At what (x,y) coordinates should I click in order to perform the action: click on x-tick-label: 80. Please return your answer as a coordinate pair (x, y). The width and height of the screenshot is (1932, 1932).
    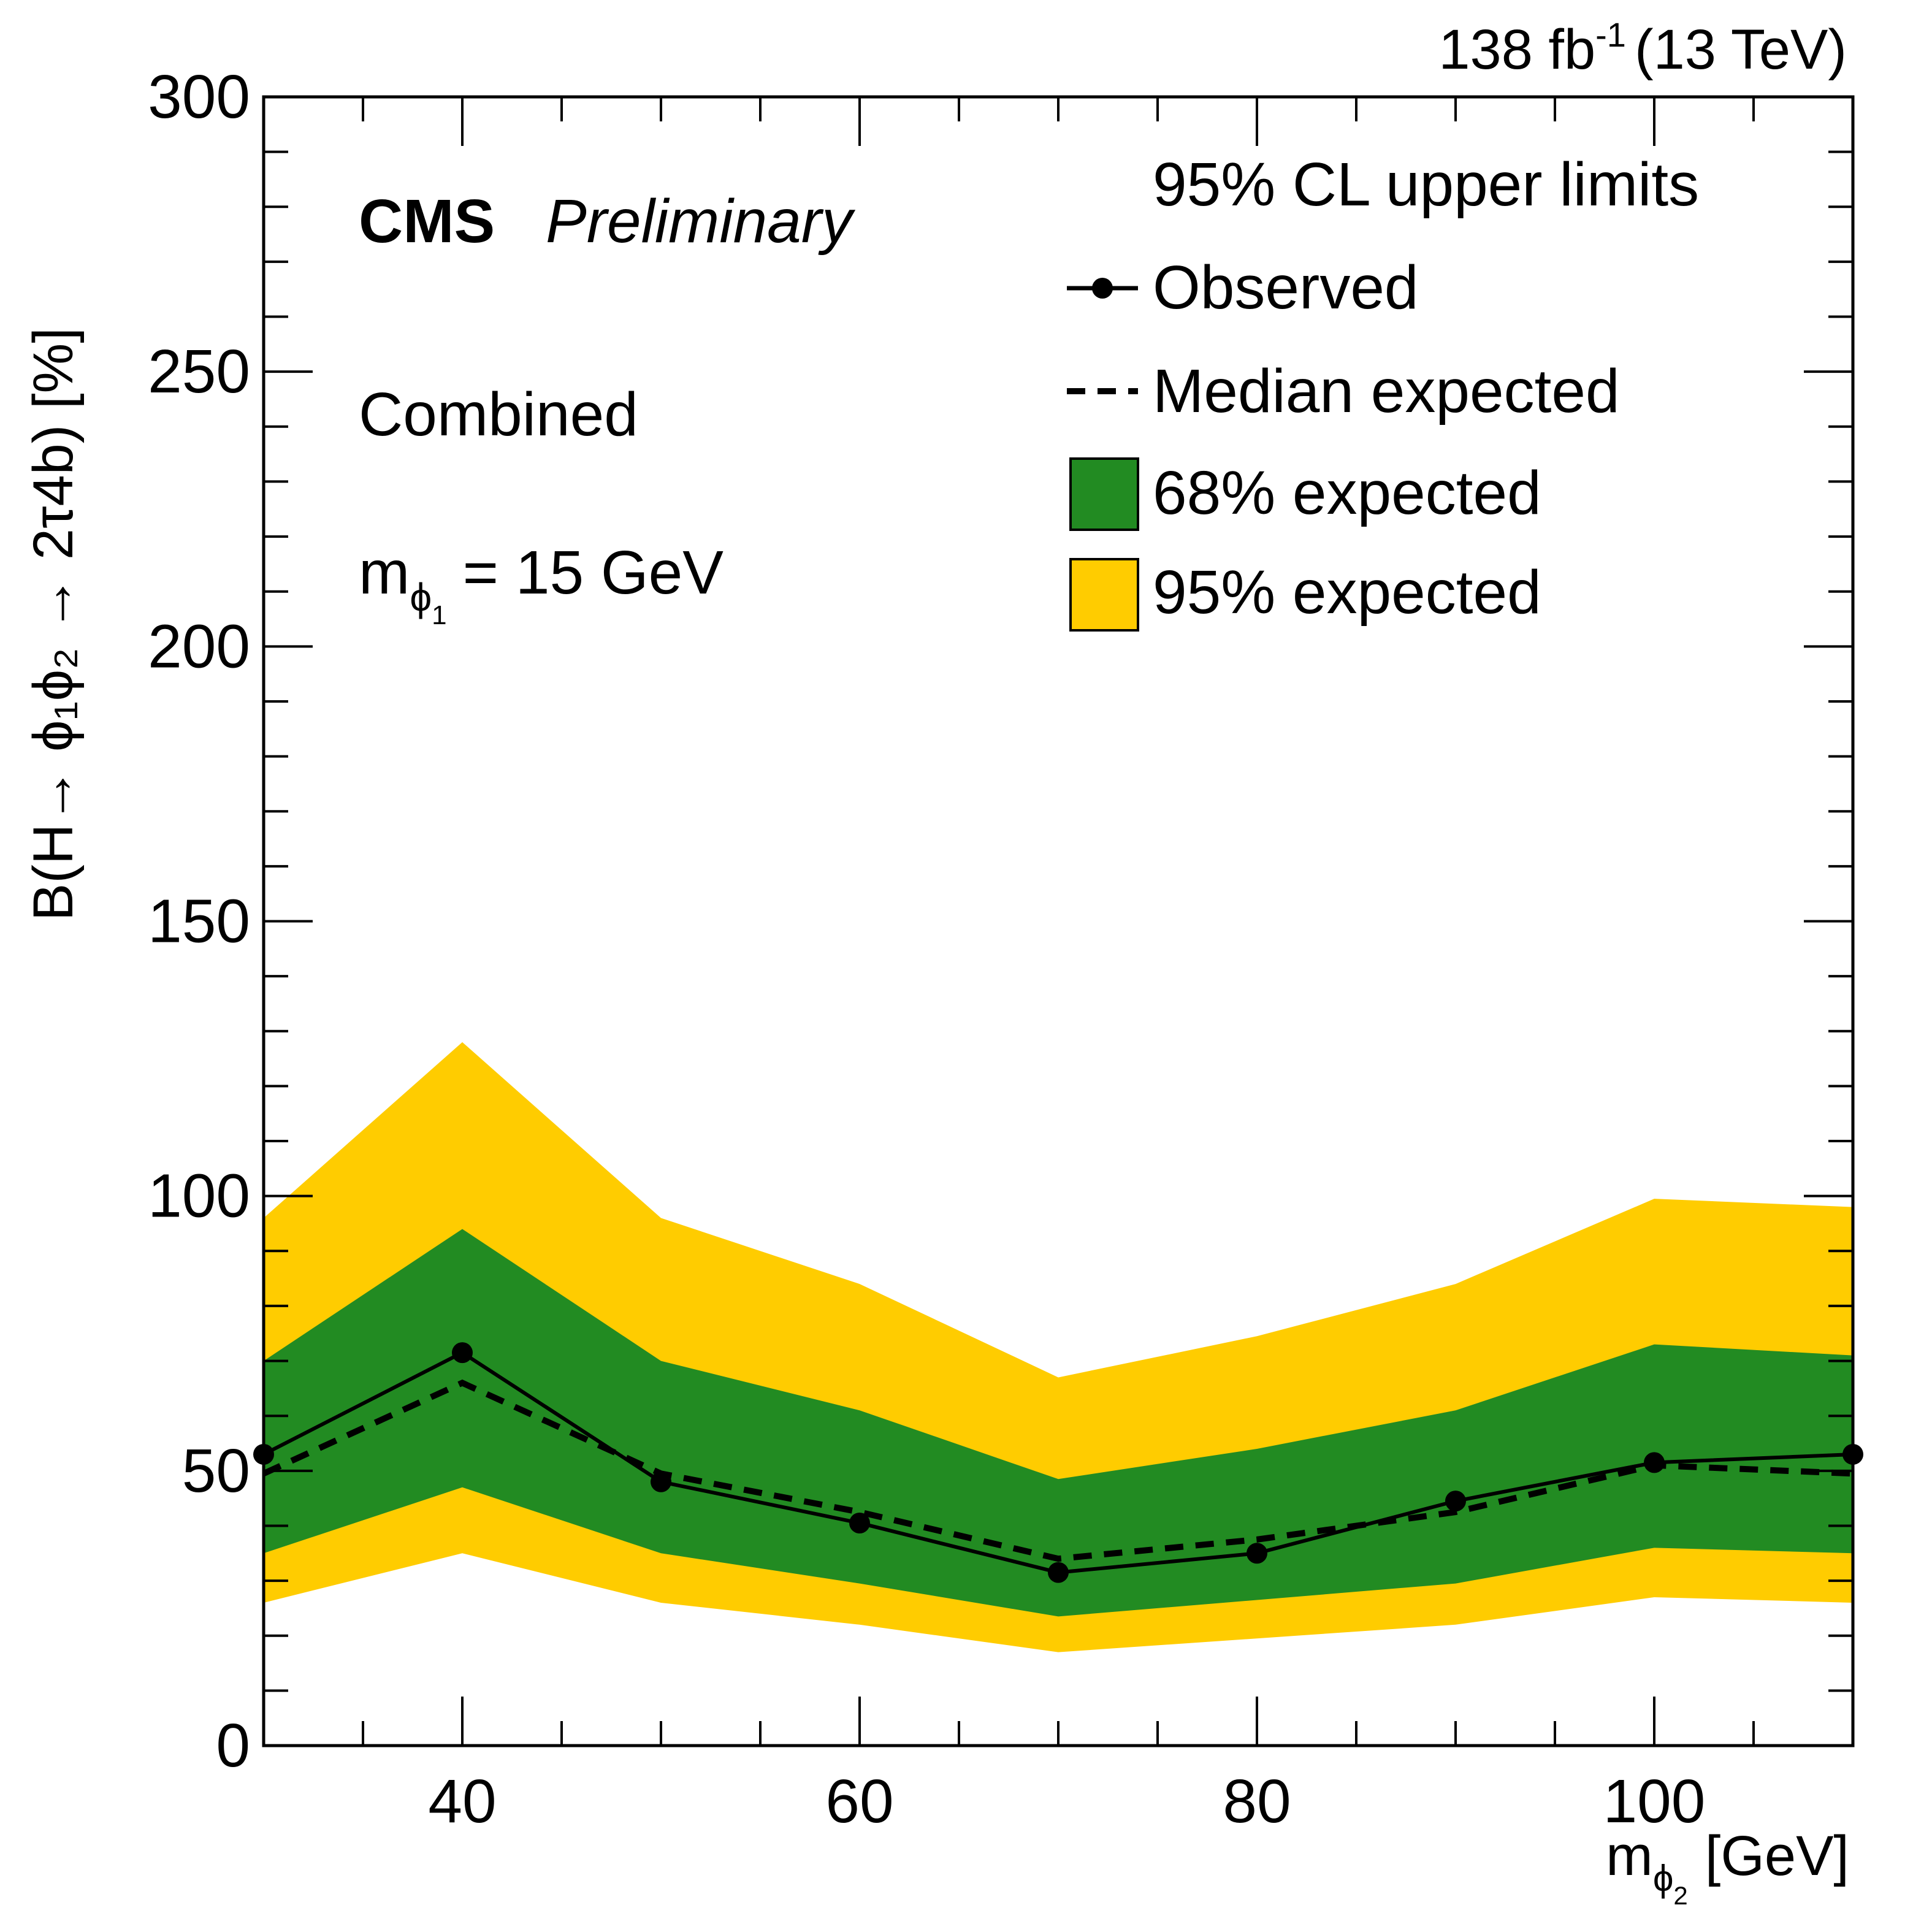
    Looking at the image, I should click on (1257, 1801).